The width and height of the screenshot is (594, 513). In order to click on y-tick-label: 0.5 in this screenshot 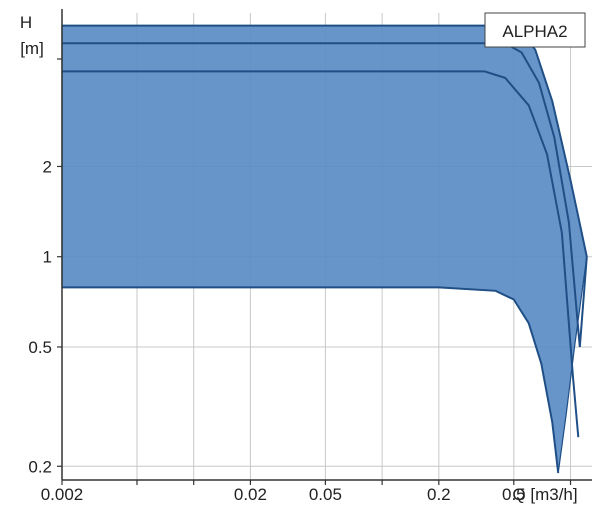, I will do `click(40, 347)`.